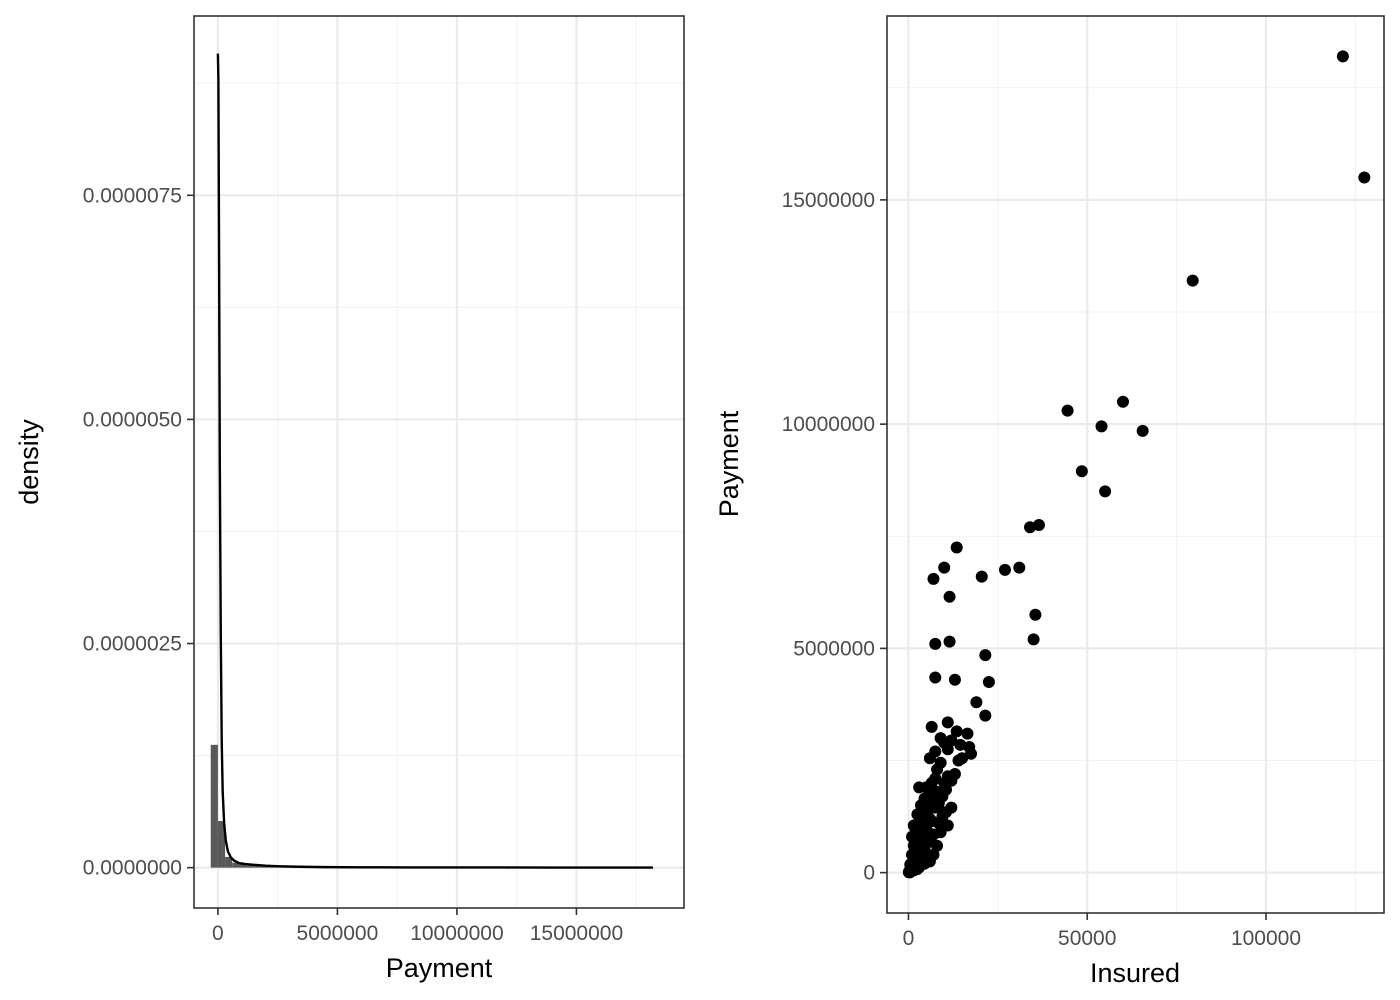 Image resolution: width=1400 pixels, height=1000 pixels. I want to click on scatter-x-ticks: 0 50000 100000, so click(1102, 931).